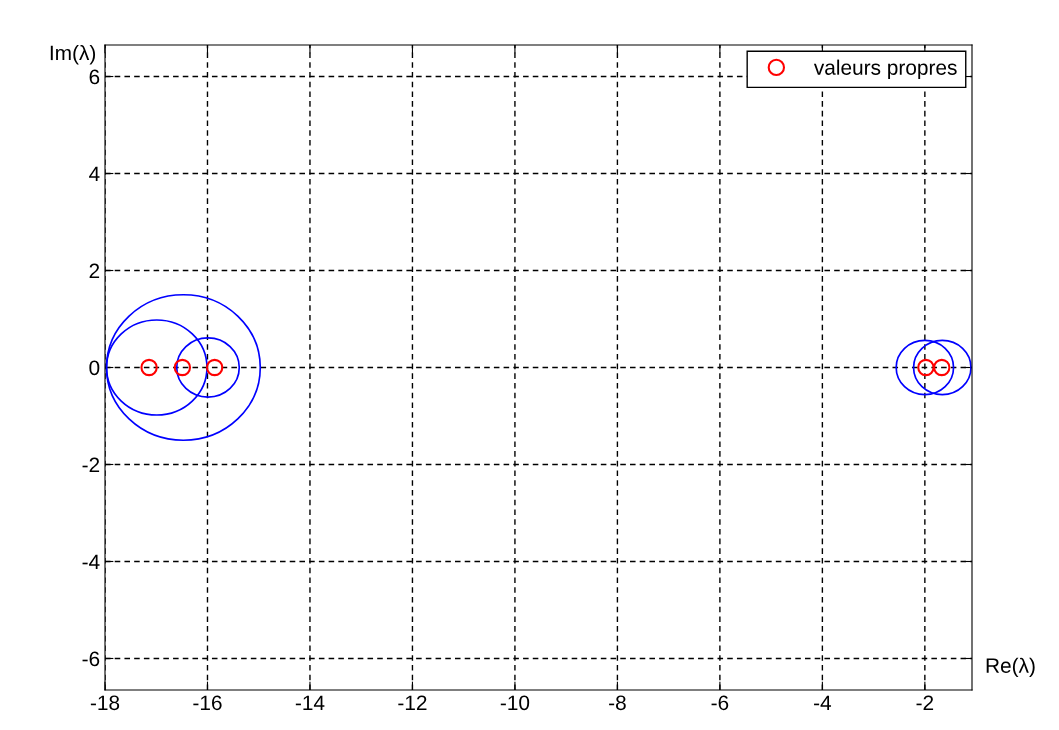 The width and height of the screenshot is (1059, 730). Describe the element at coordinates (823, 702) in the screenshot. I see `x-tick-label: -4` at that location.